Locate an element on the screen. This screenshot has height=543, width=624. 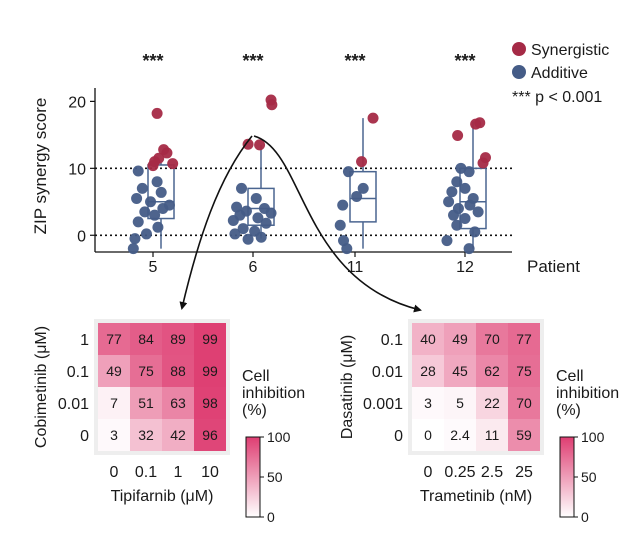
heatmap-y-tick-label: 1 is located at coordinates (84, 340).